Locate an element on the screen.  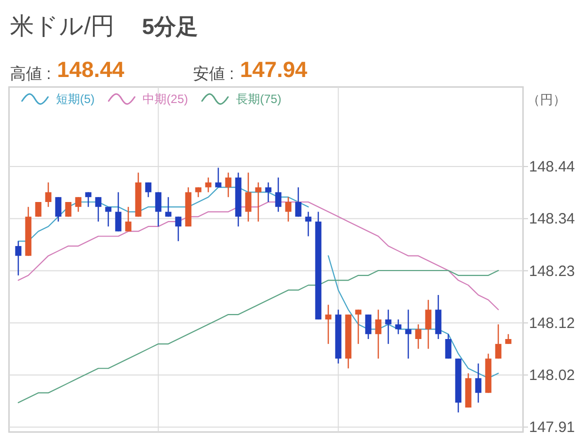
text: 147.94 is located at coordinates (274, 69).